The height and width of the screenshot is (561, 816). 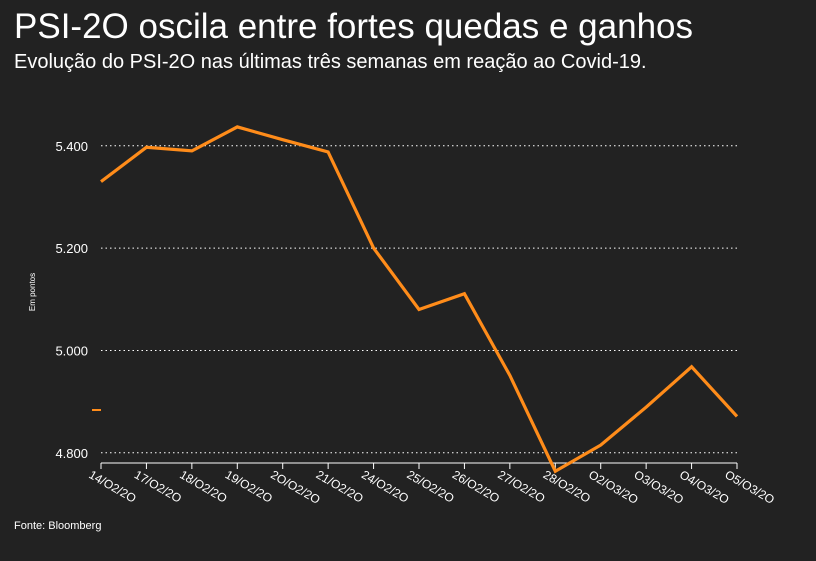 I want to click on x-tick: O4/O3/2O, so click(x=704, y=485).